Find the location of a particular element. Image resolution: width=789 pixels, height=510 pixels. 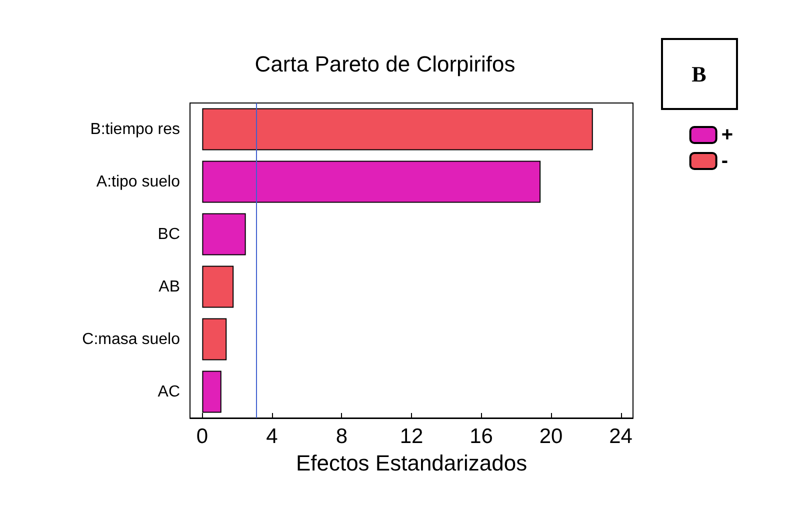

y-tick-label: A:tipo suelo is located at coordinates (138, 181).